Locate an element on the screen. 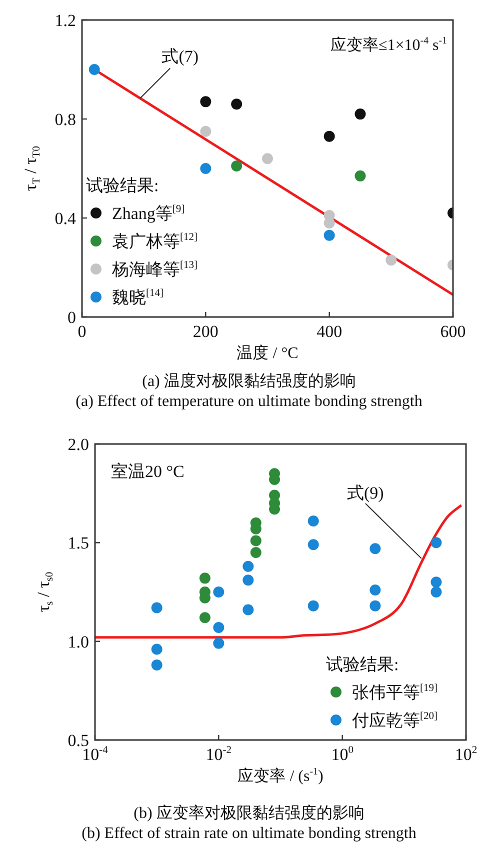  y-tick-label: 0.5 is located at coordinates (78, 740).